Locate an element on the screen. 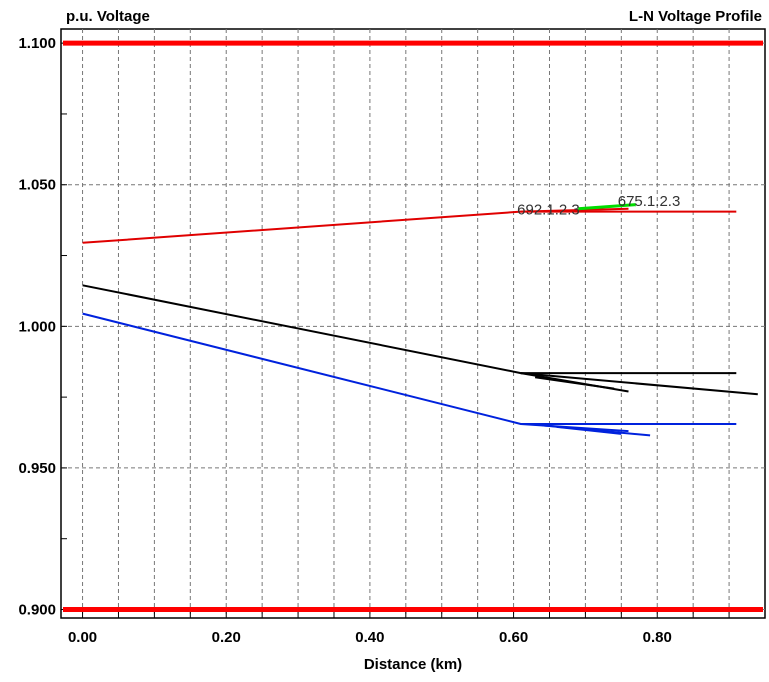 This screenshot has width=769, height=682. annotation-0: 692.1.2.3 is located at coordinates (548, 209).